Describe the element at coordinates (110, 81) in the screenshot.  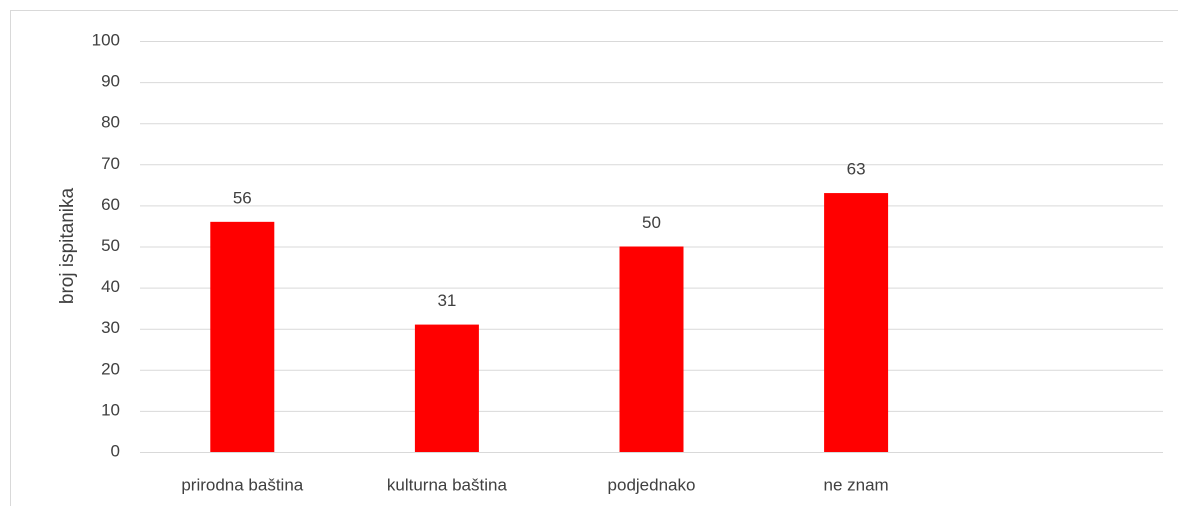
I see `y-tick-label: 90` at that location.